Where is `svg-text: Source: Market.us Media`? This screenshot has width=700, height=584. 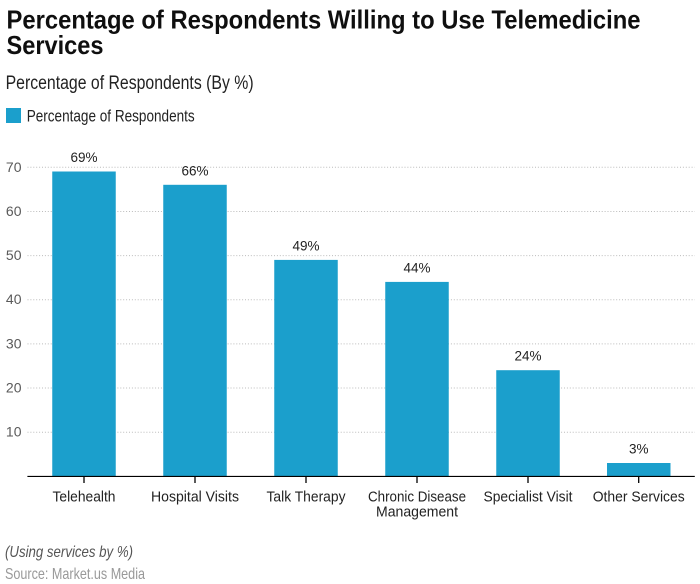
svg-text: Source: Market.us Media is located at coordinates (75, 574).